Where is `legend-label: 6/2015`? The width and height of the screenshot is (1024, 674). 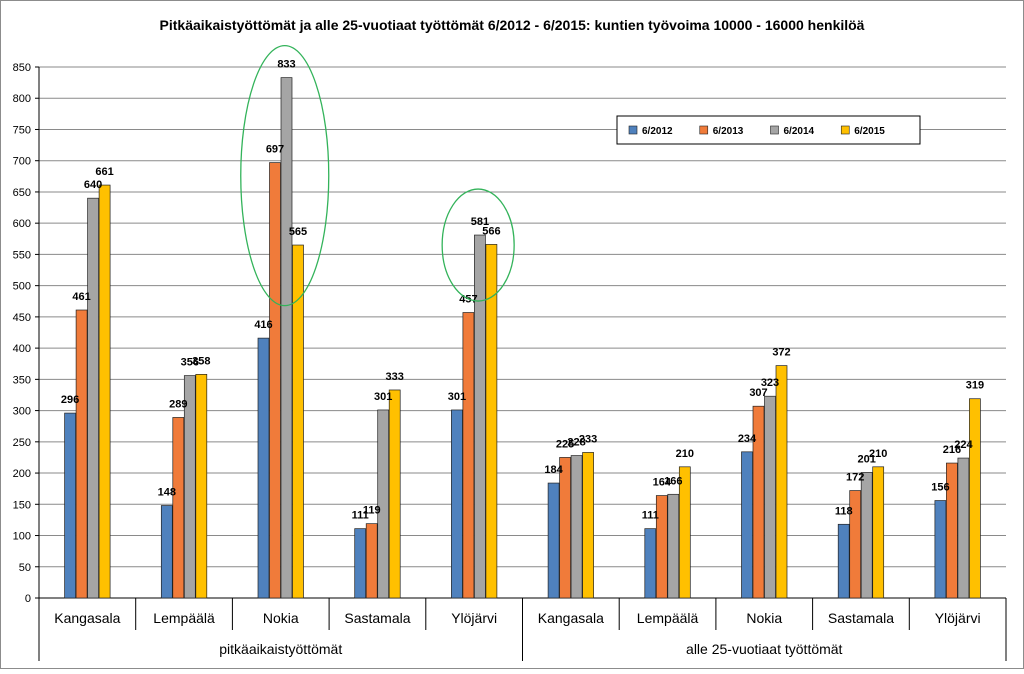 legend-label: 6/2015 is located at coordinates (869, 131).